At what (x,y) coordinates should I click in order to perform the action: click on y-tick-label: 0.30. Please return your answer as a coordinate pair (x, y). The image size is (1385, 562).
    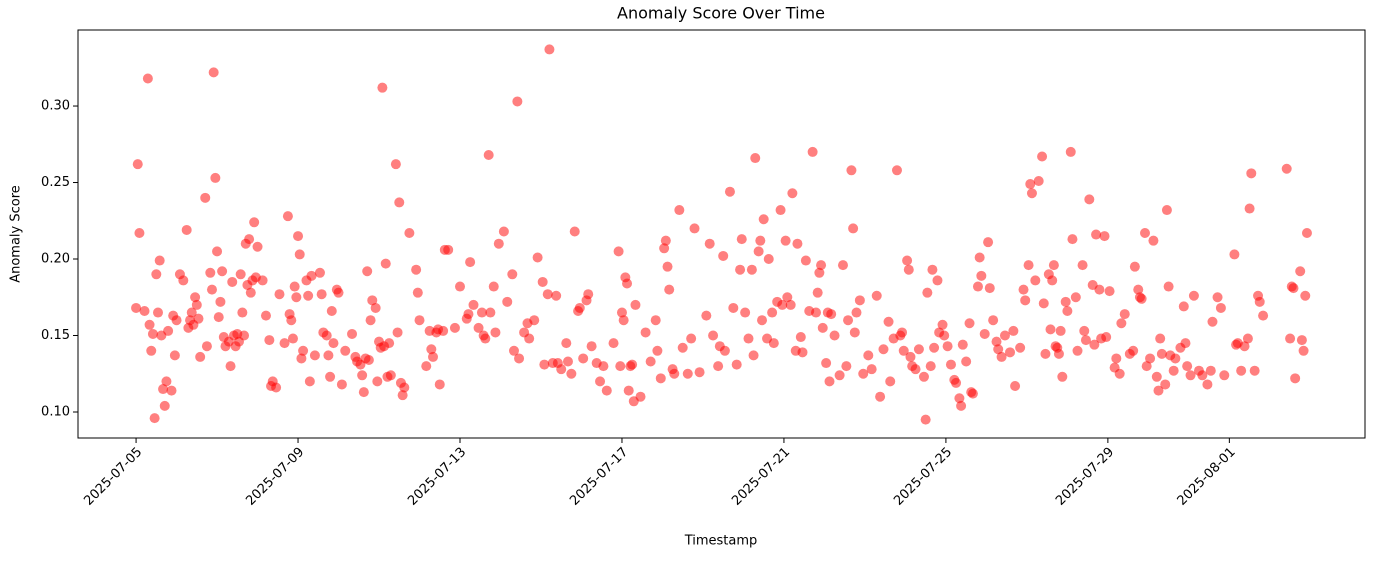
    Looking at the image, I should click on (55, 106).